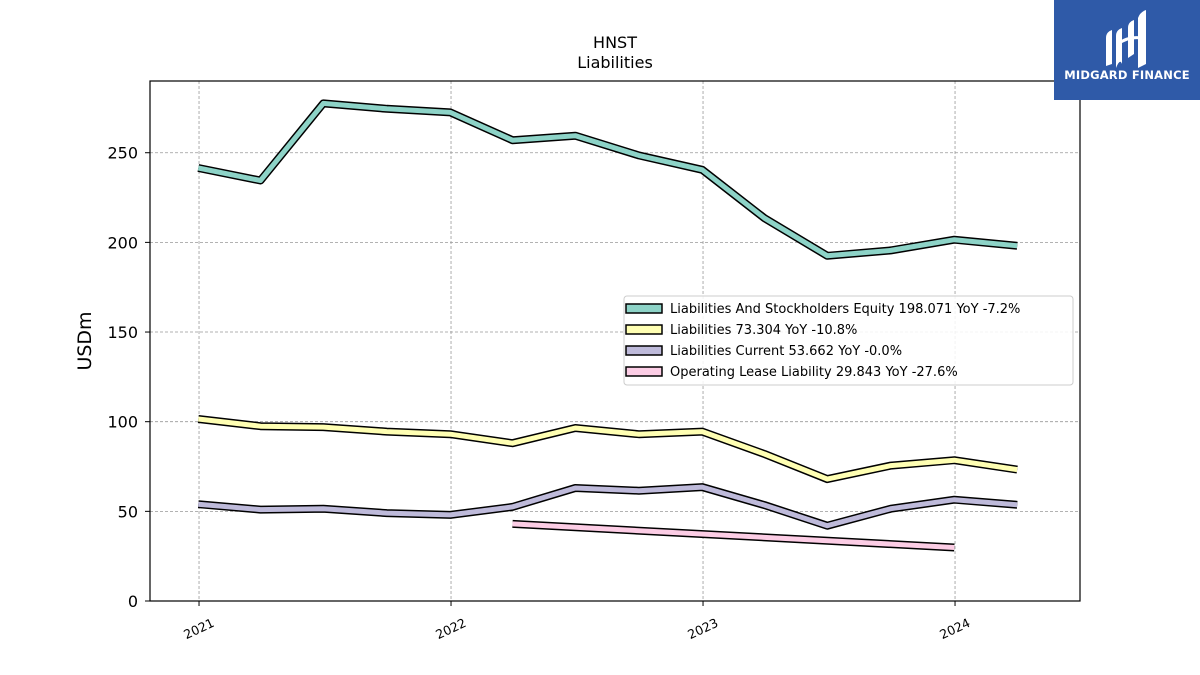  What do you see at coordinates (615, 42) in the screenshot?
I see `chart-title: HNST` at bounding box center [615, 42].